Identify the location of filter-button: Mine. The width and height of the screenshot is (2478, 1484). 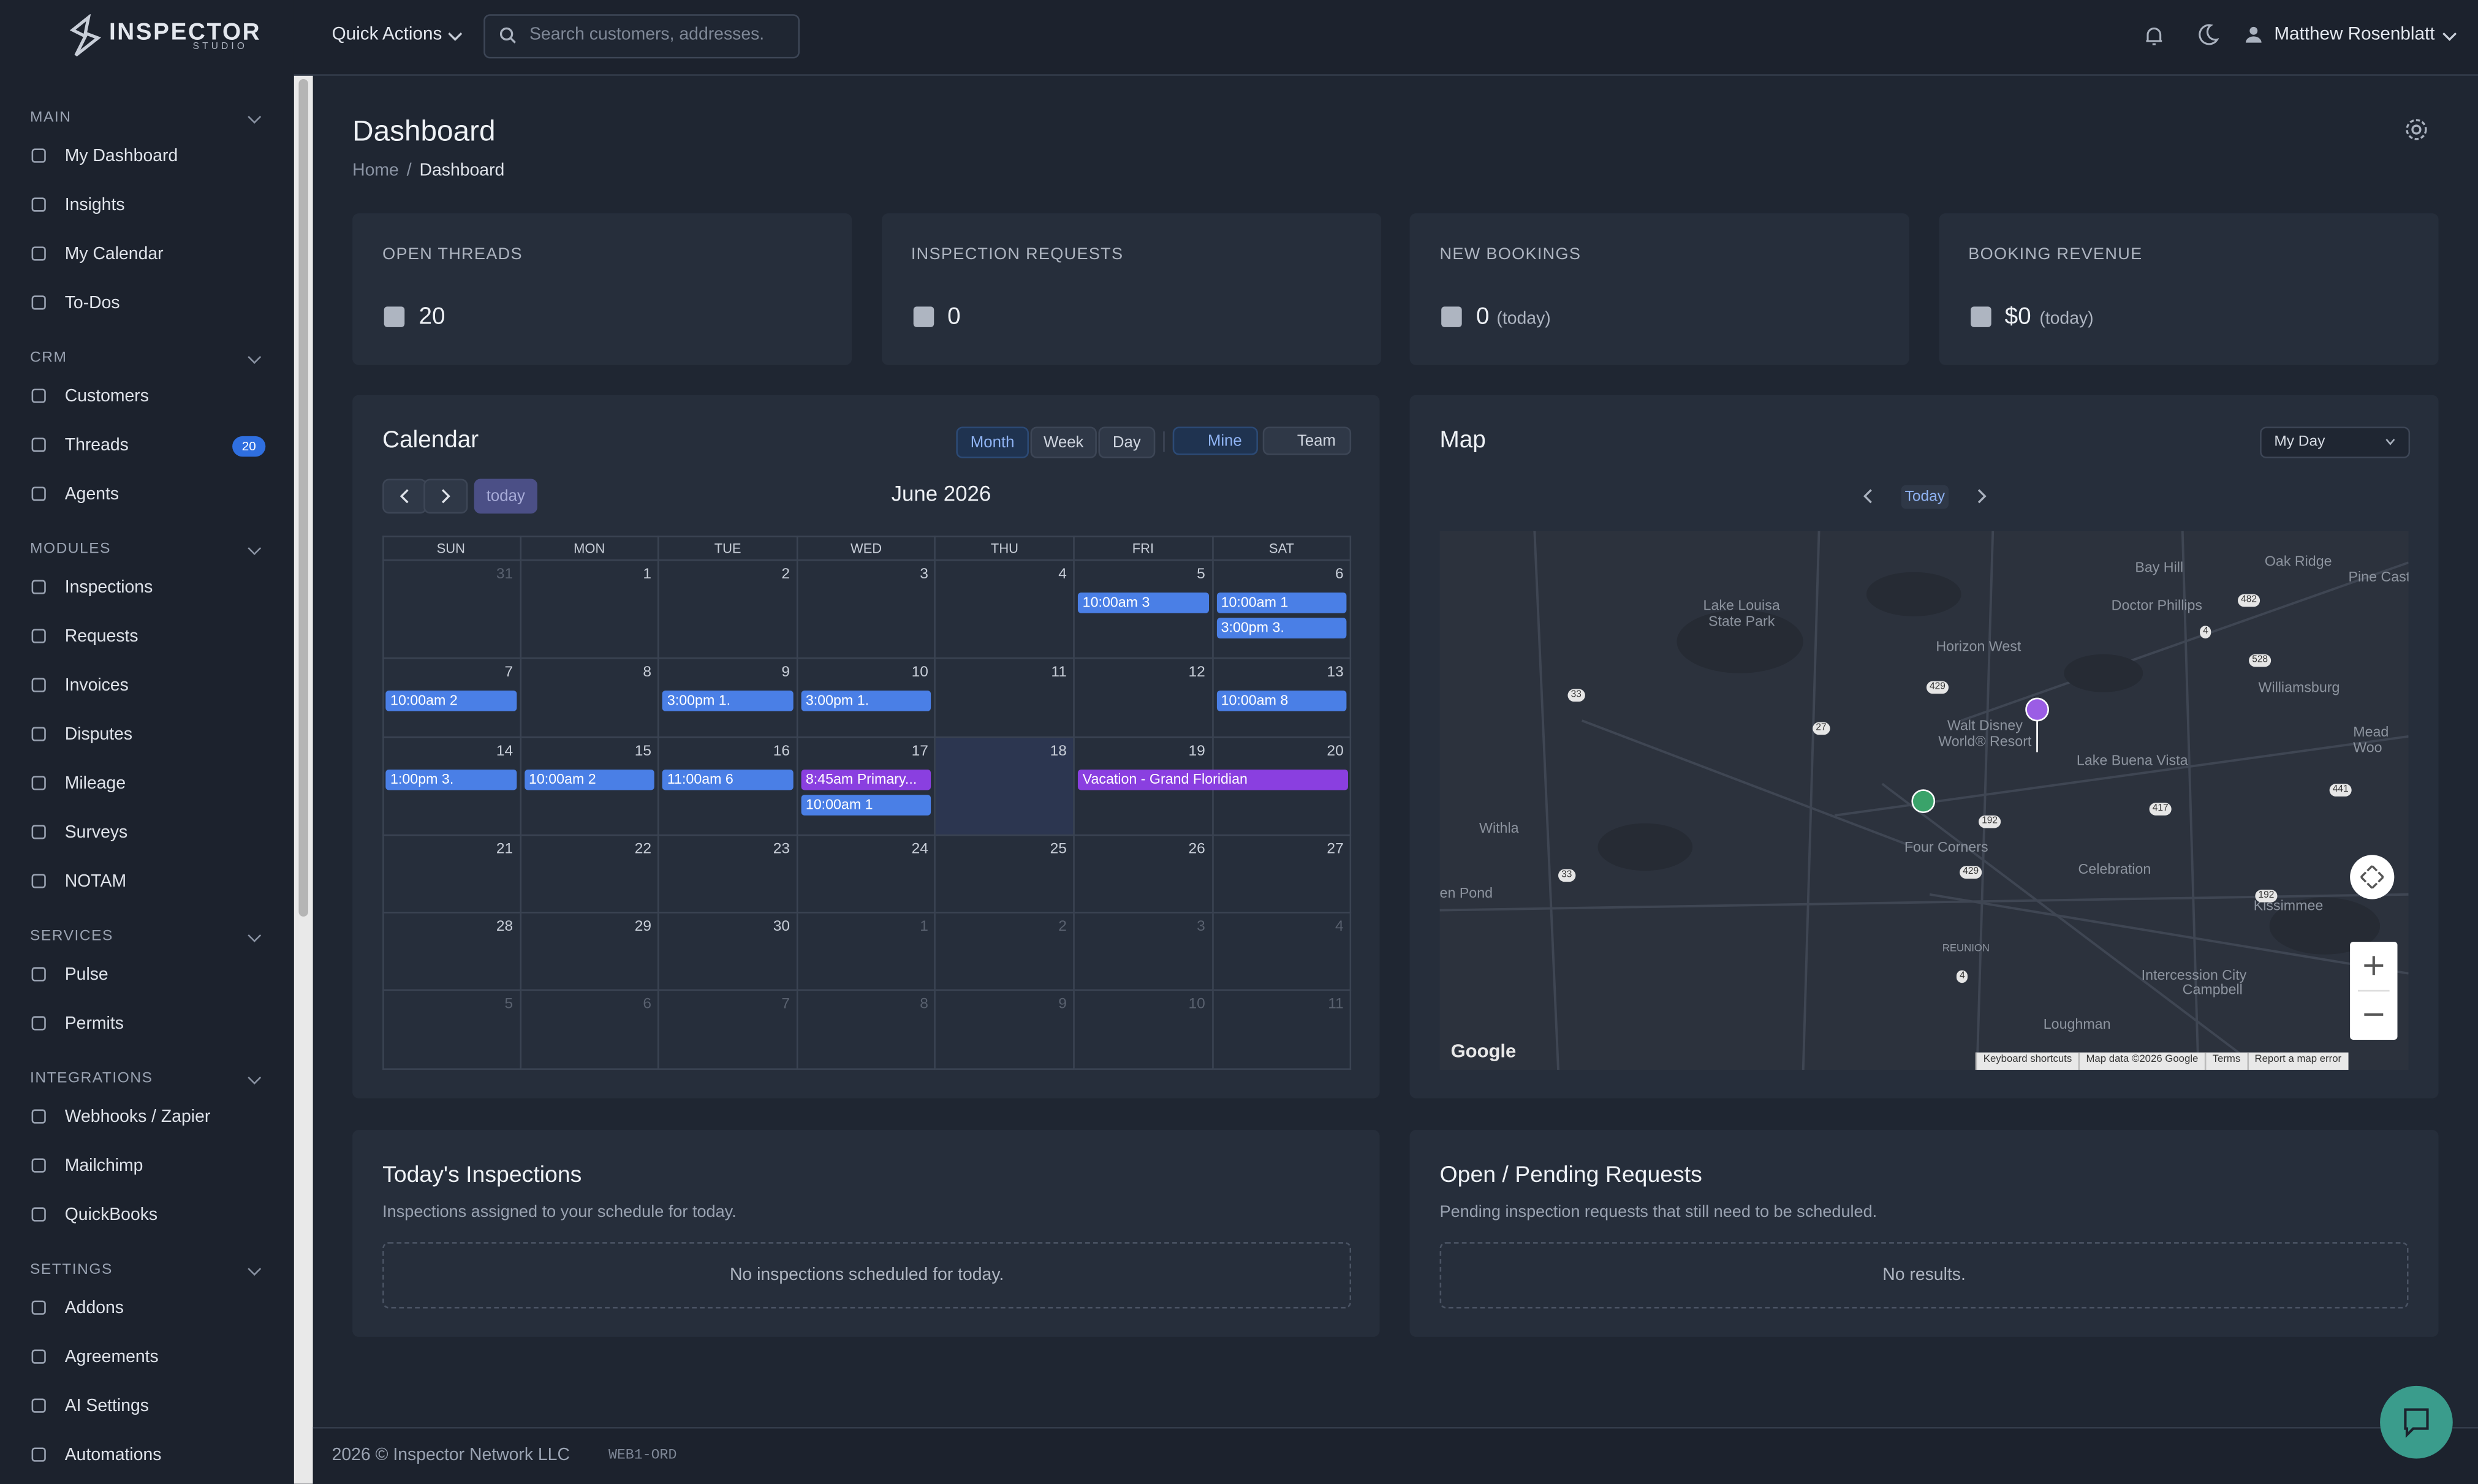
(1215, 440).